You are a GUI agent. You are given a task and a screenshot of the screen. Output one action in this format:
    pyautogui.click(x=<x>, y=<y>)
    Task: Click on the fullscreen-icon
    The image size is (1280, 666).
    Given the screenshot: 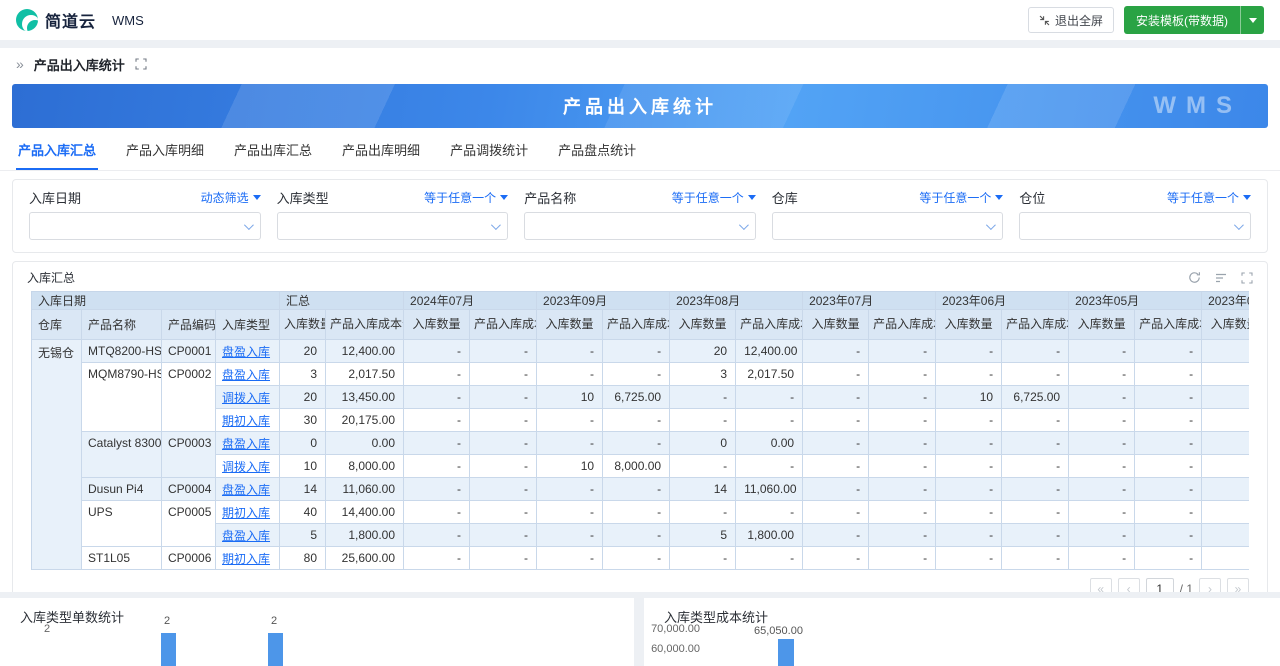 What is the action you would take?
    pyautogui.click(x=141, y=64)
    